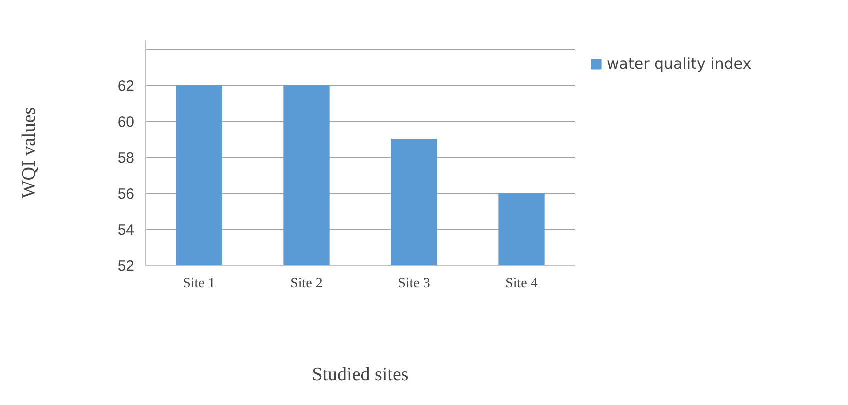 The width and height of the screenshot is (848, 405). I want to click on y-tick-label: 54, so click(126, 230).